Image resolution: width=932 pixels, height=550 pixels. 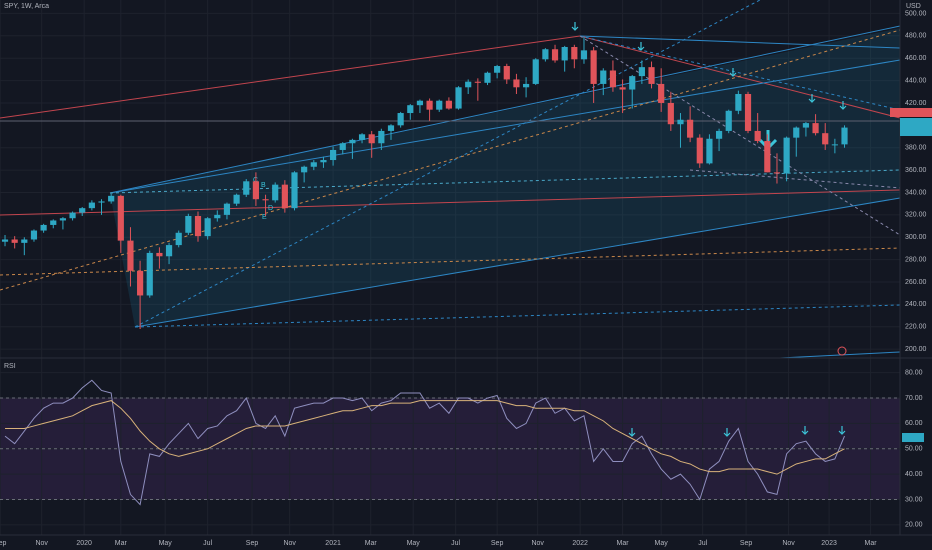 I want to click on y-tick-label: 30.00, so click(x=914, y=499).